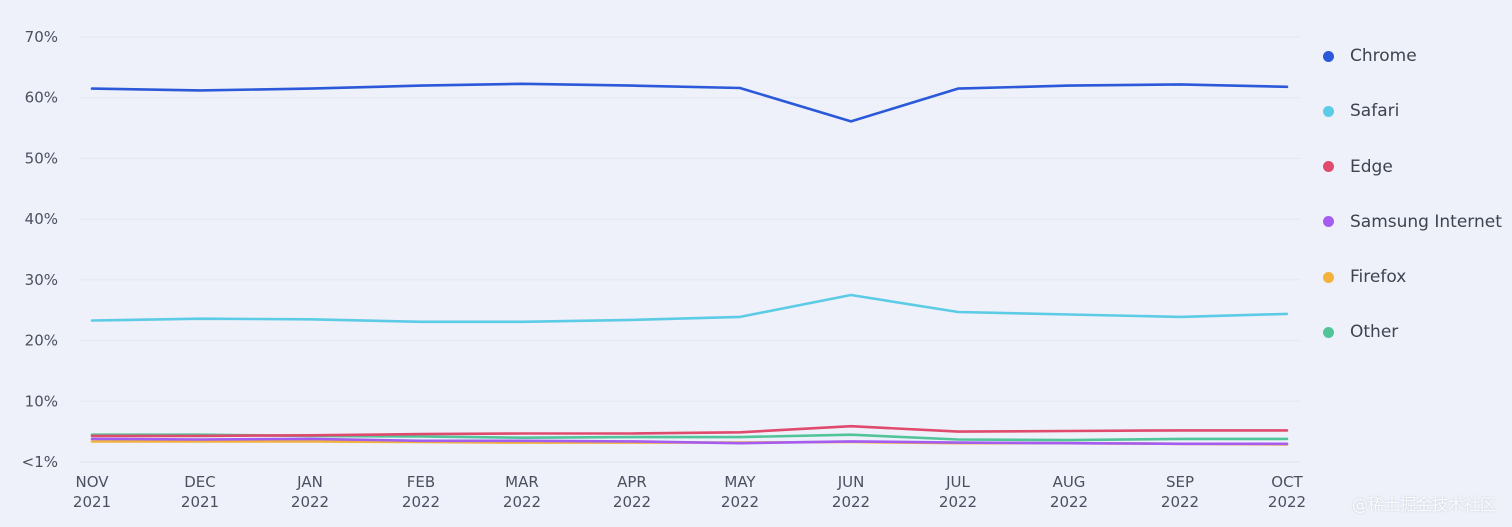  Describe the element at coordinates (1378, 277) in the screenshot. I see `legend-label: Firefox` at that location.